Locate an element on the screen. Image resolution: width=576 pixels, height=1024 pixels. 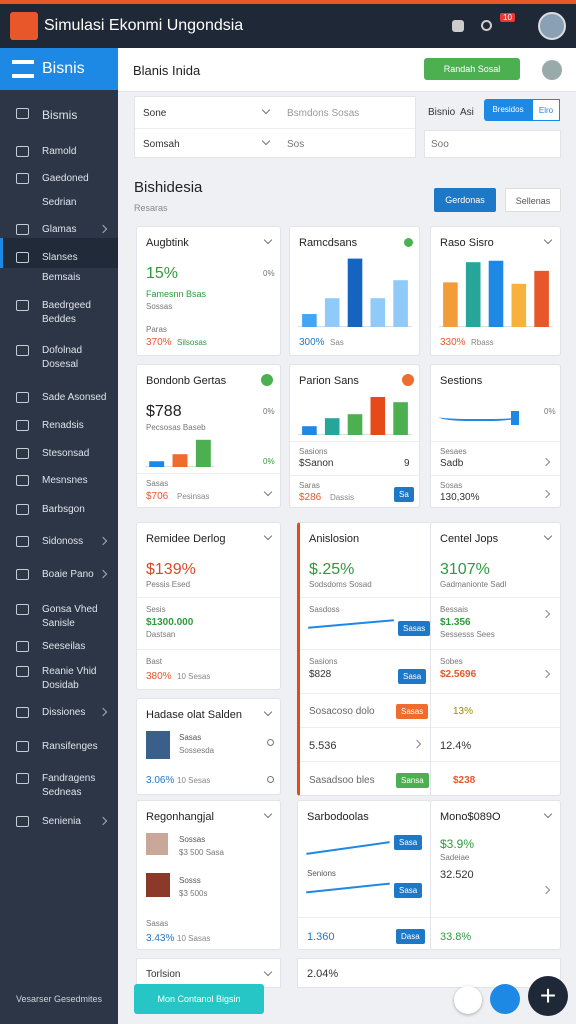
value: 33.8% is located at coordinates (456, 937).